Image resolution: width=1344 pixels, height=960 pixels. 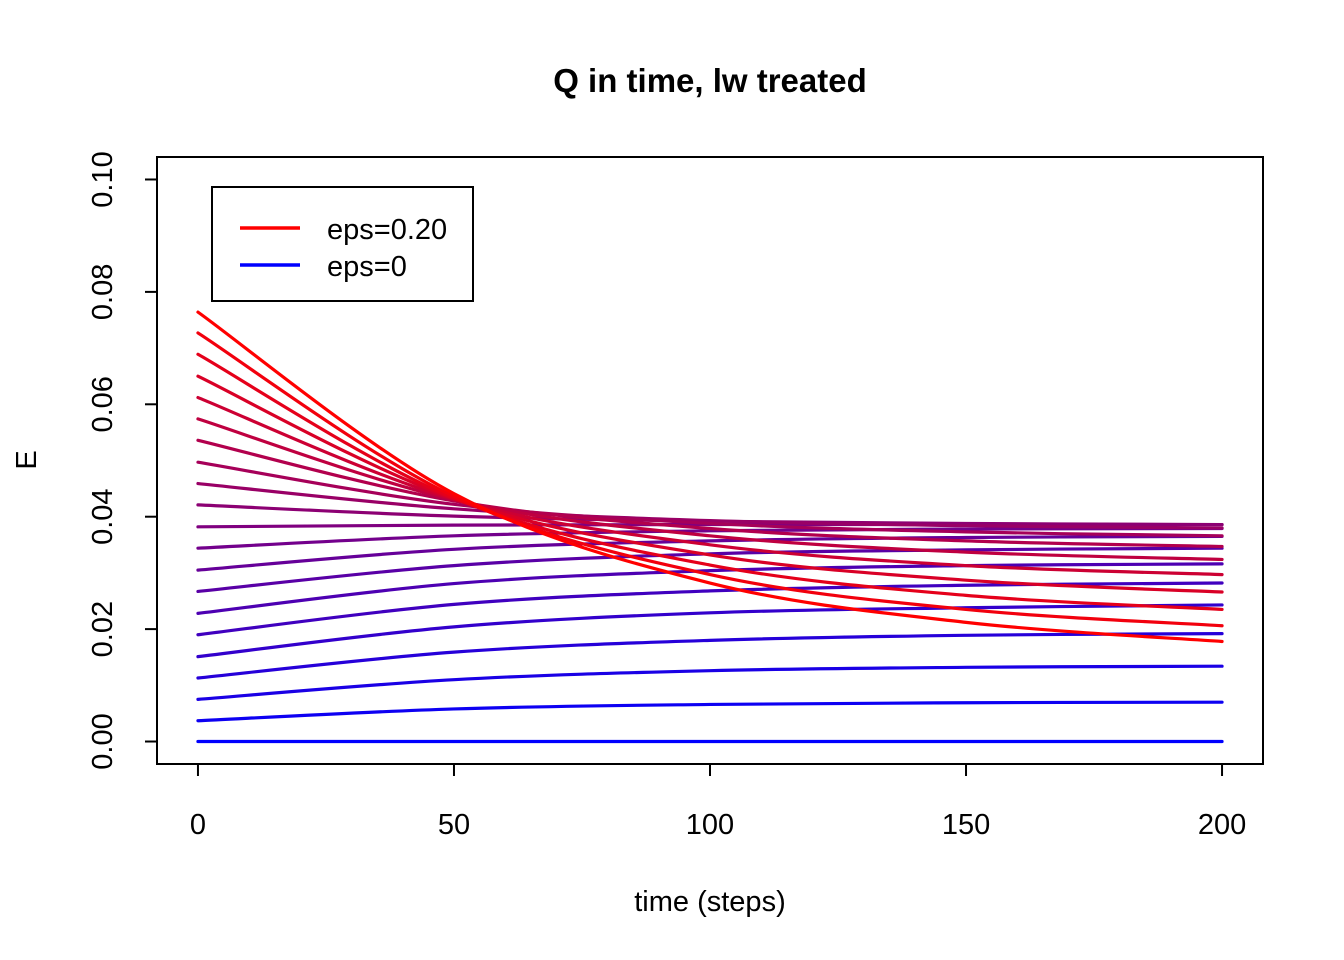 What do you see at coordinates (103, 404) in the screenshot?
I see `y-tick-label: 0.06` at bounding box center [103, 404].